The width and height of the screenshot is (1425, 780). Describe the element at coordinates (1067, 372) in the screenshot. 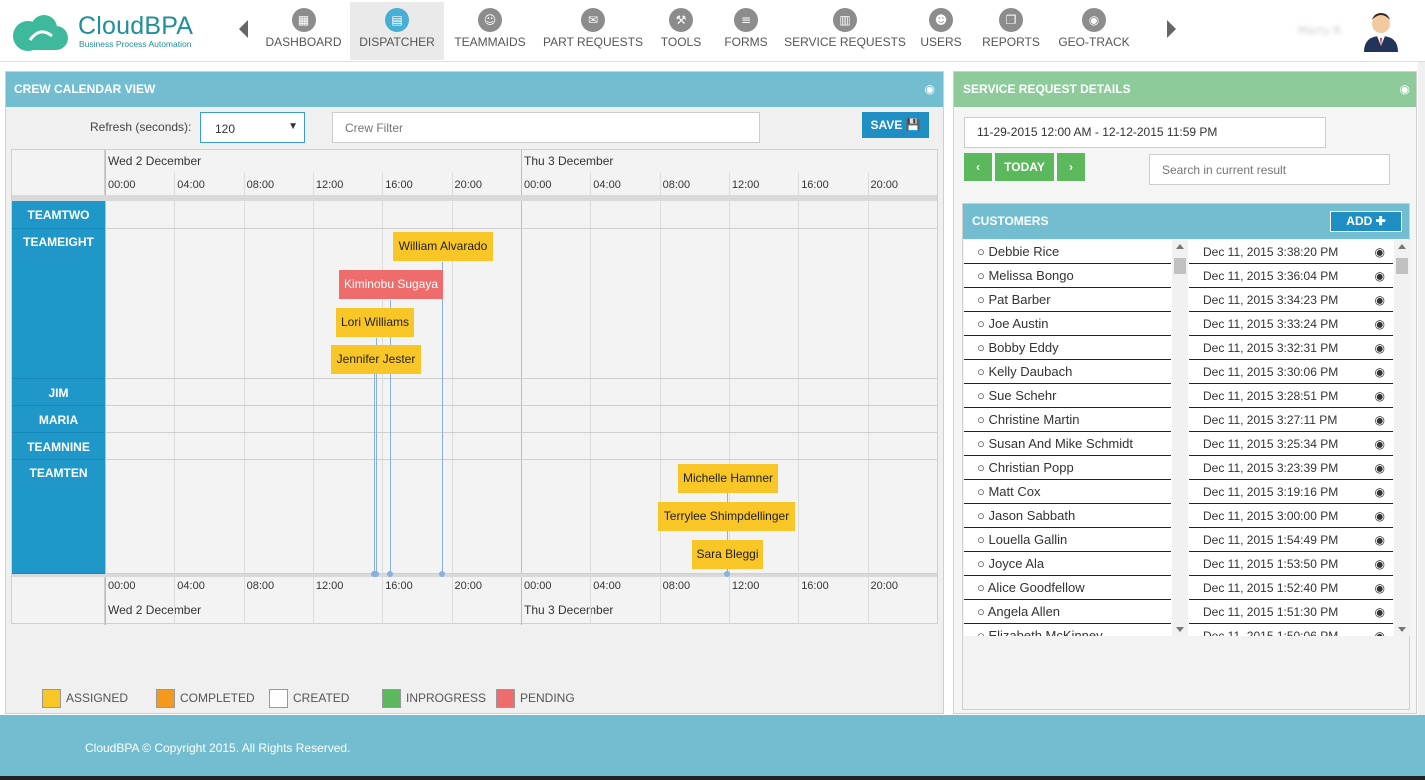

I see `customer-name-row: ○ Kelly Daubach` at that location.